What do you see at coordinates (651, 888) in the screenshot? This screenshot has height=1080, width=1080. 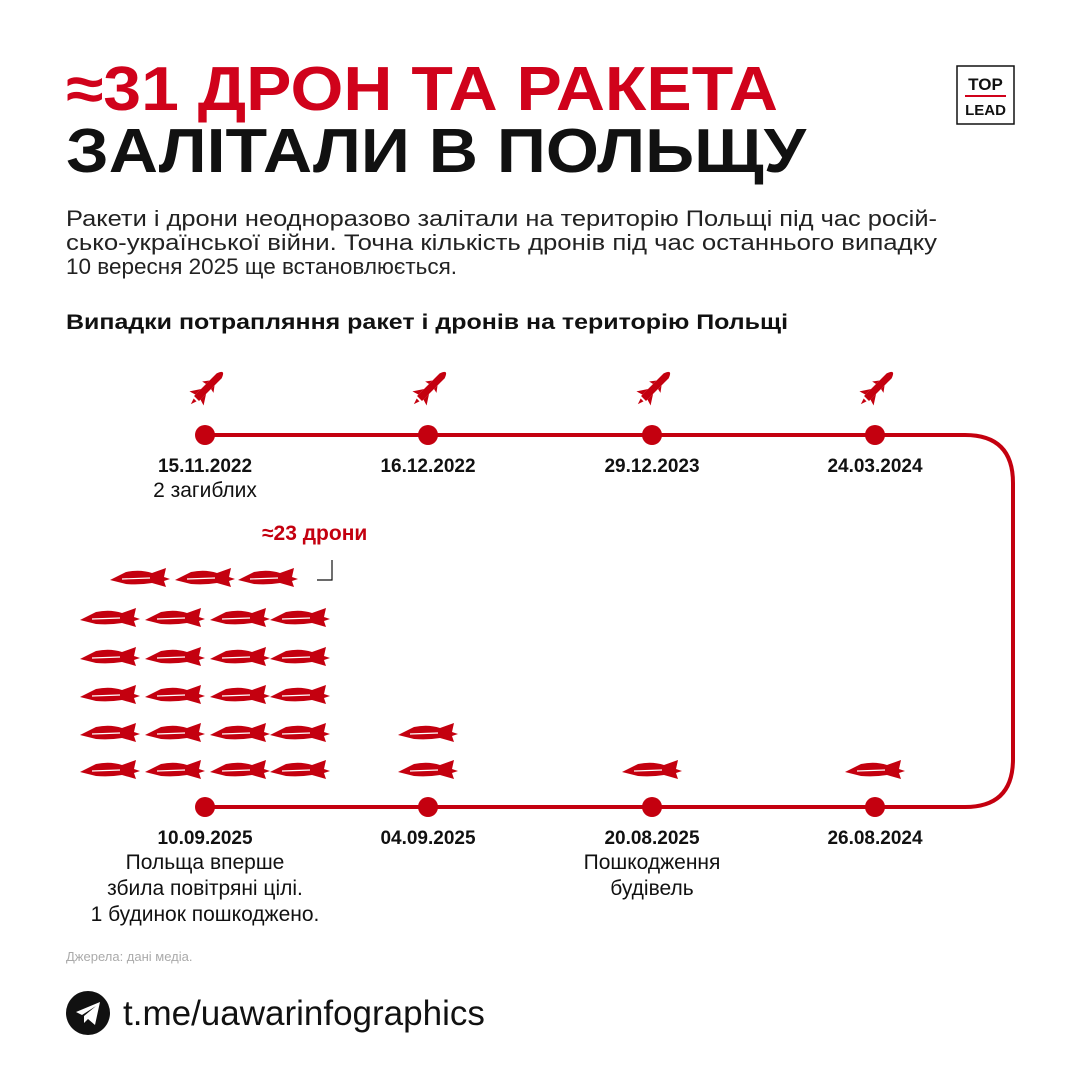 I see `event-note: будівель` at bounding box center [651, 888].